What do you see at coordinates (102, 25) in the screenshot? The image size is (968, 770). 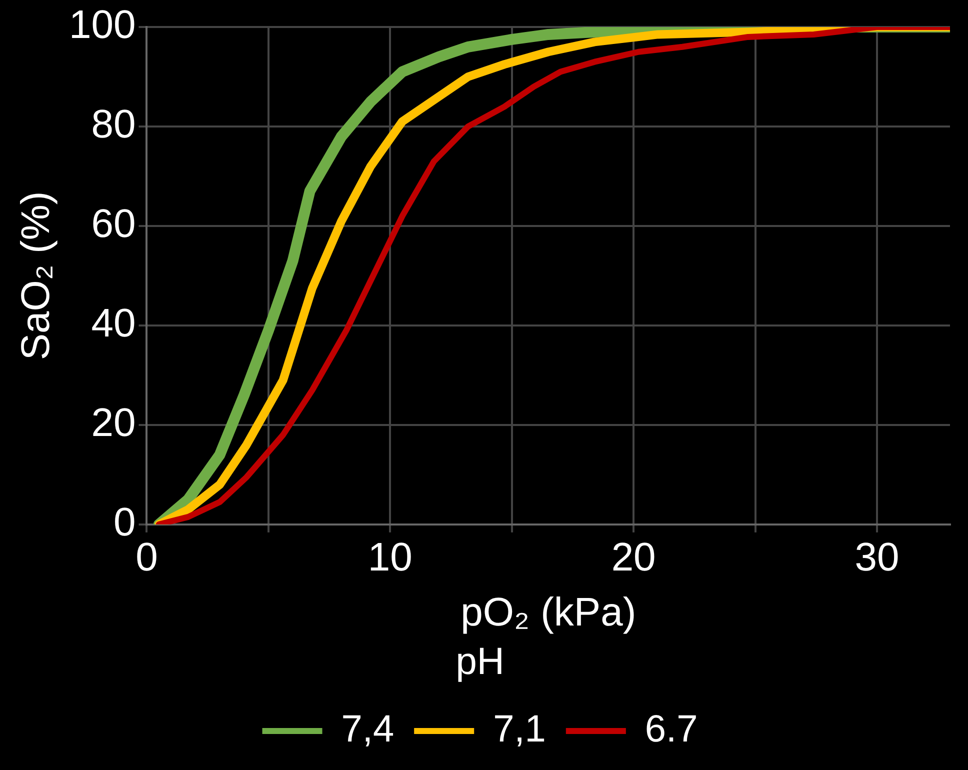 I see `y-tick-label: 100` at bounding box center [102, 25].